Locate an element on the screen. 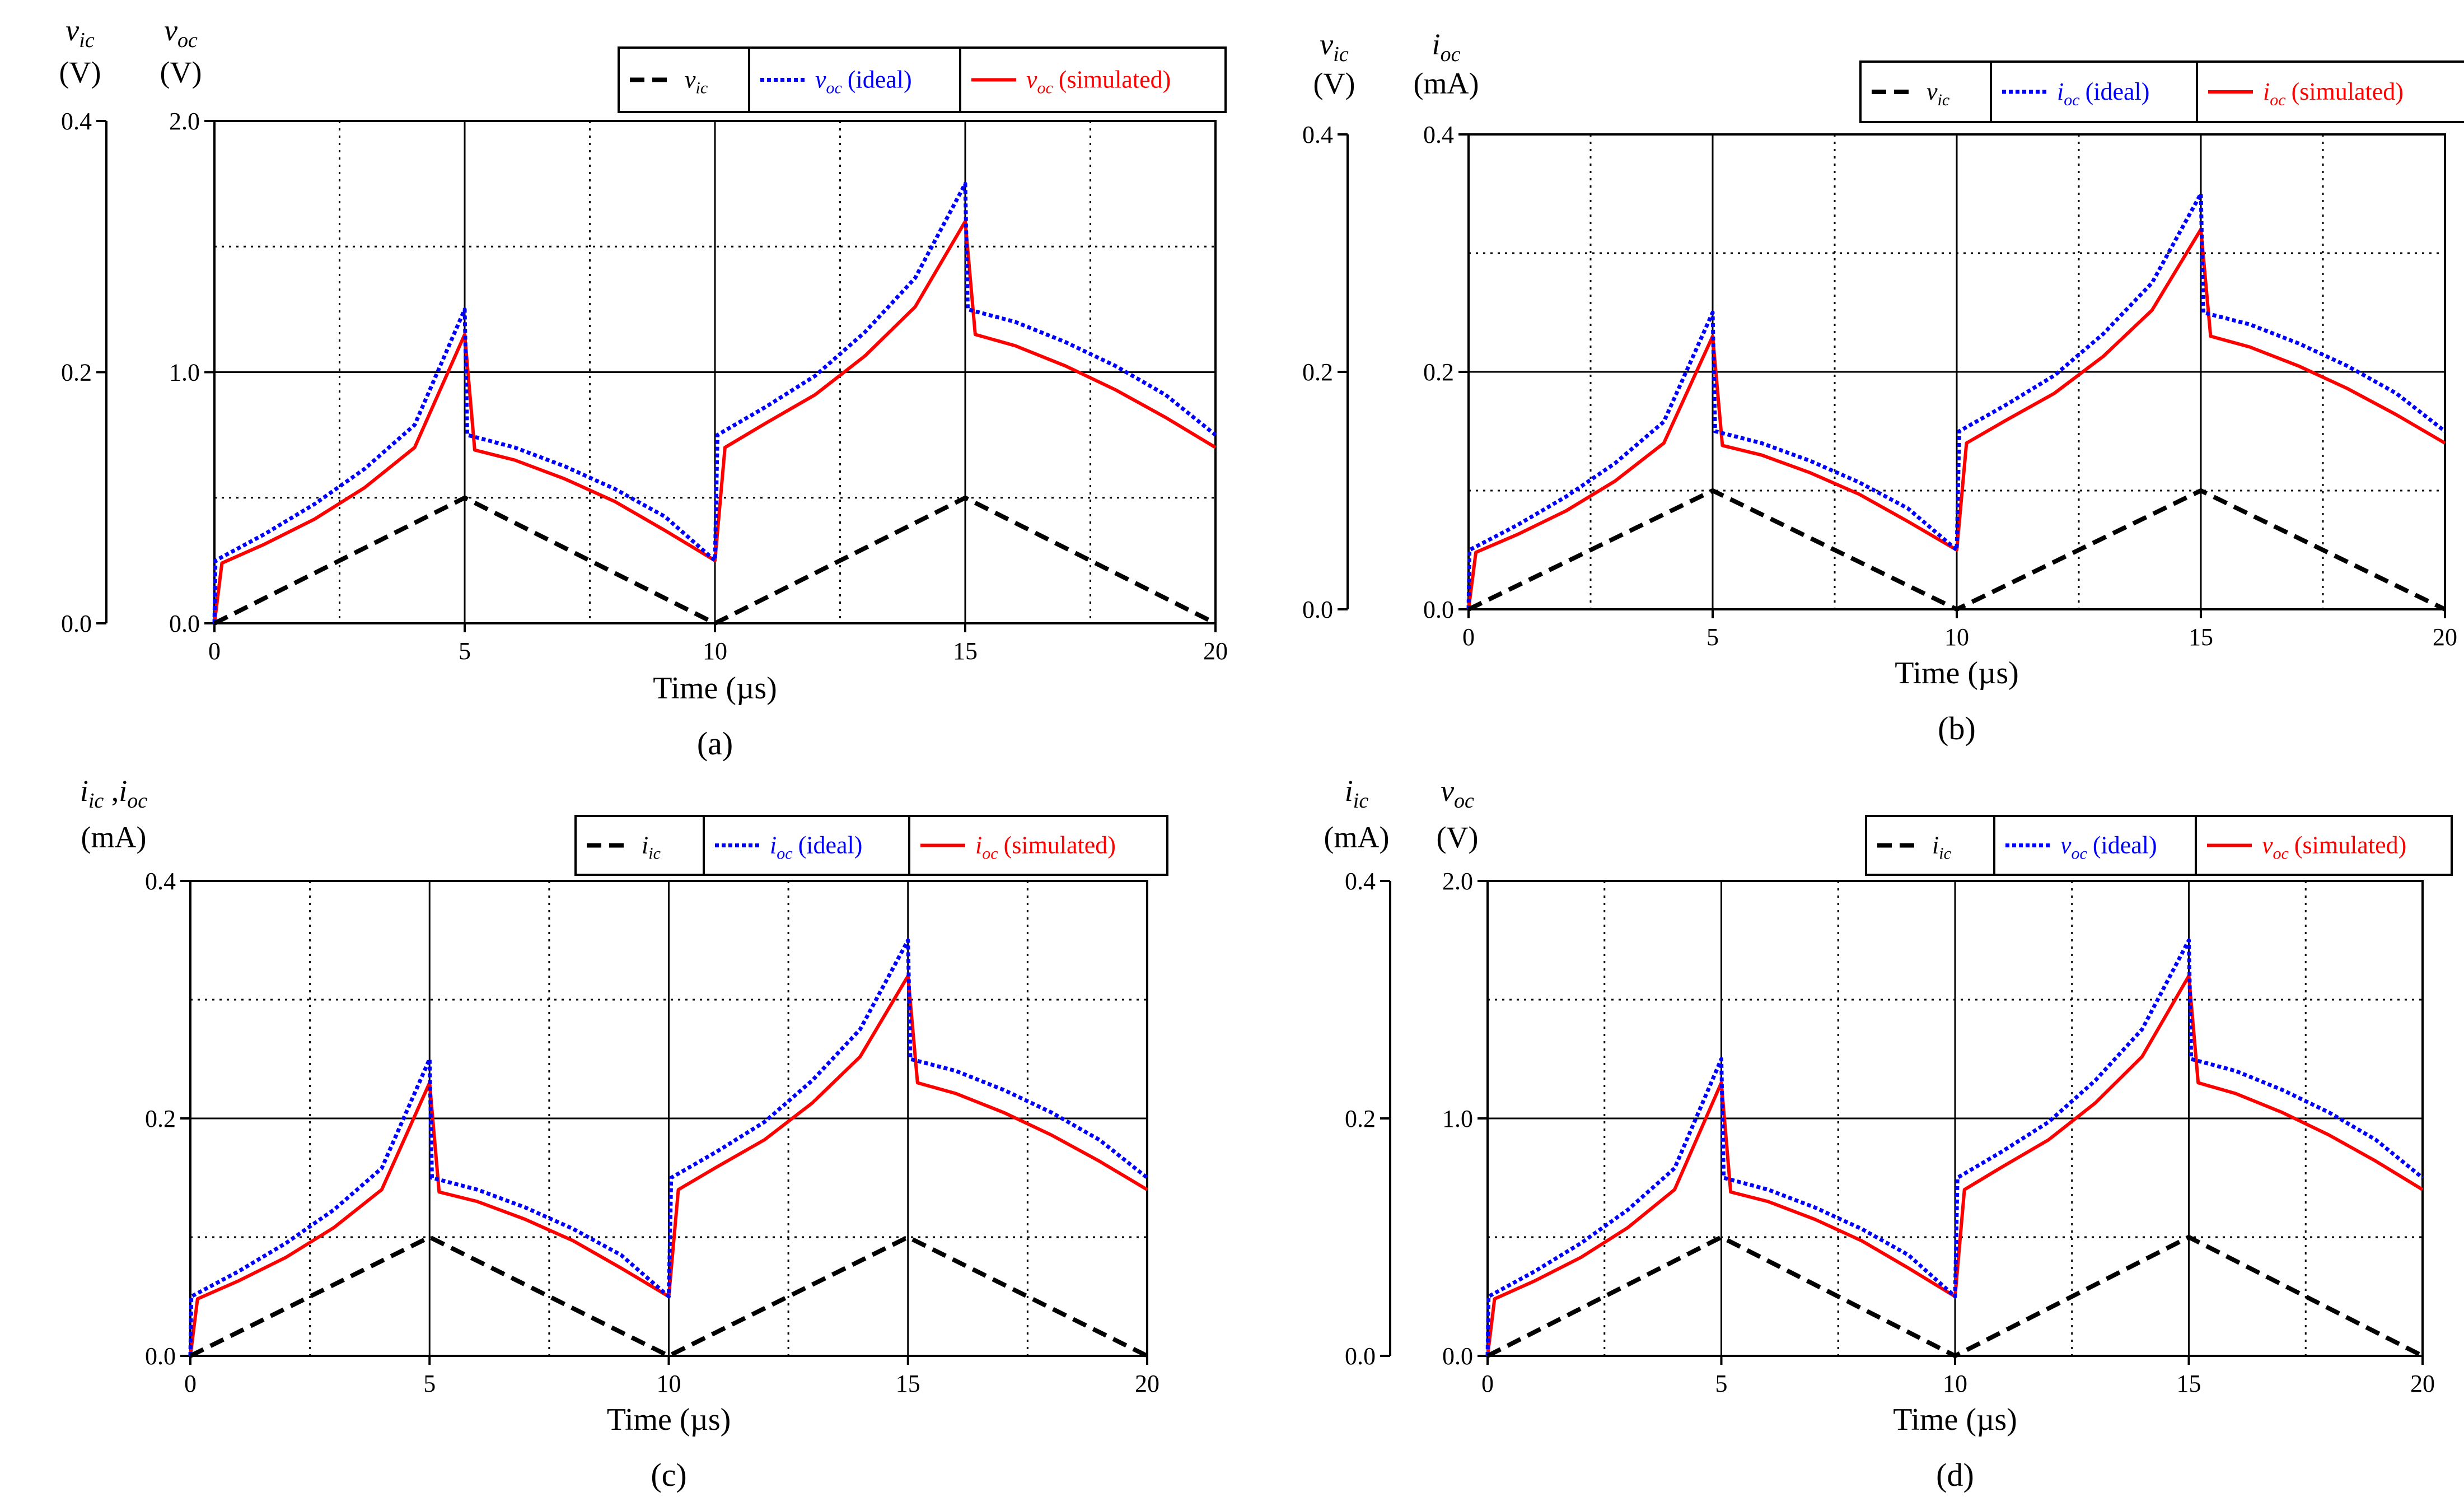  axis-unit-left: (mA) is located at coordinates (1357, 837).